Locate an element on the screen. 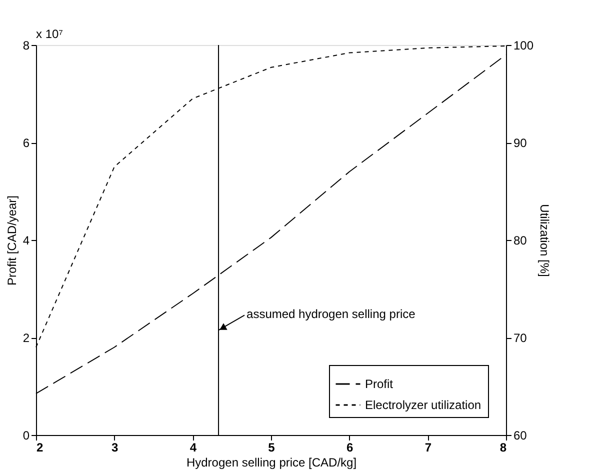 The height and width of the screenshot is (470, 591). y-tick-label: 2 is located at coordinates (26, 338).